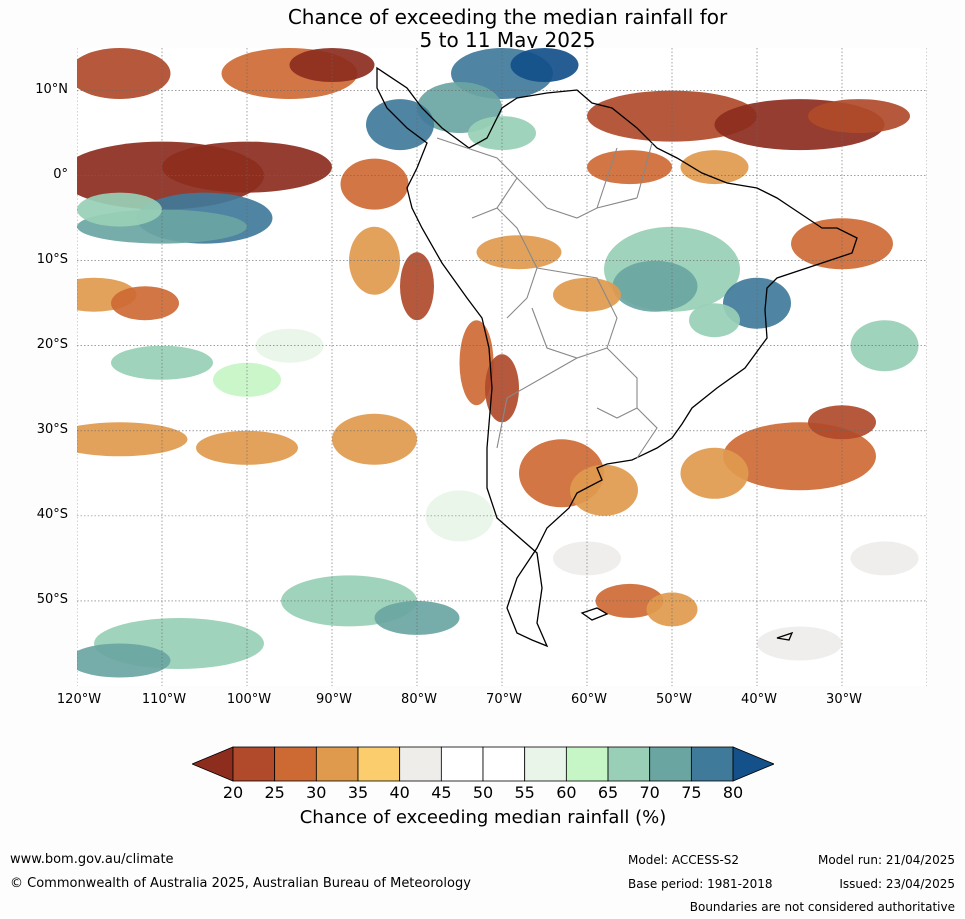 The height and width of the screenshot is (919, 965). I want to click on colorbar-high-arrow, so click(753, 764).